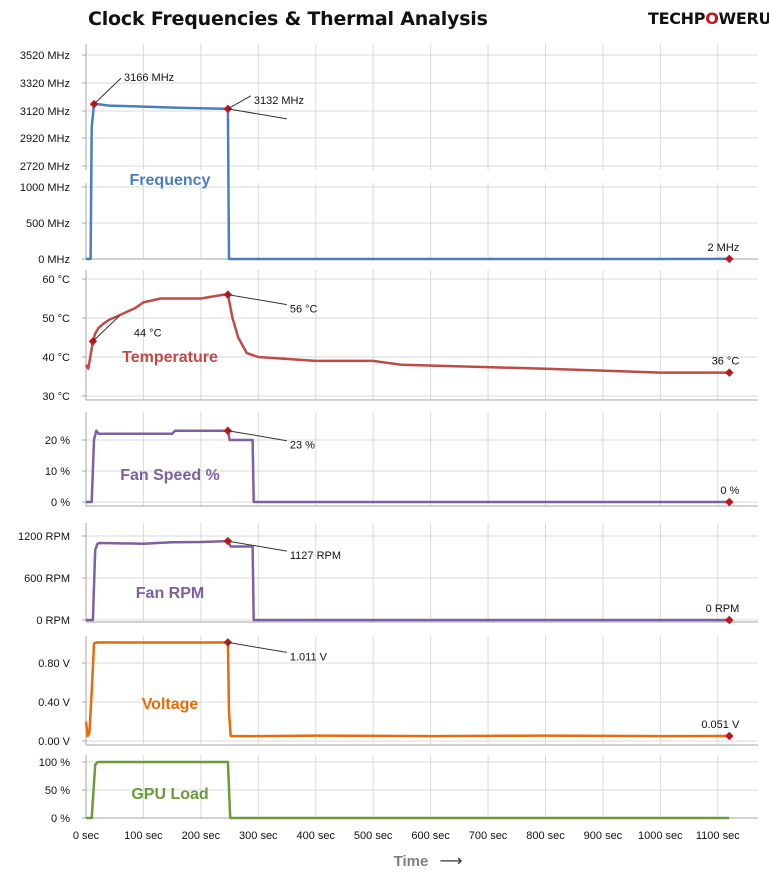  I want to click on frequency-y-tick-label: 0 MHz, so click(54, 260).